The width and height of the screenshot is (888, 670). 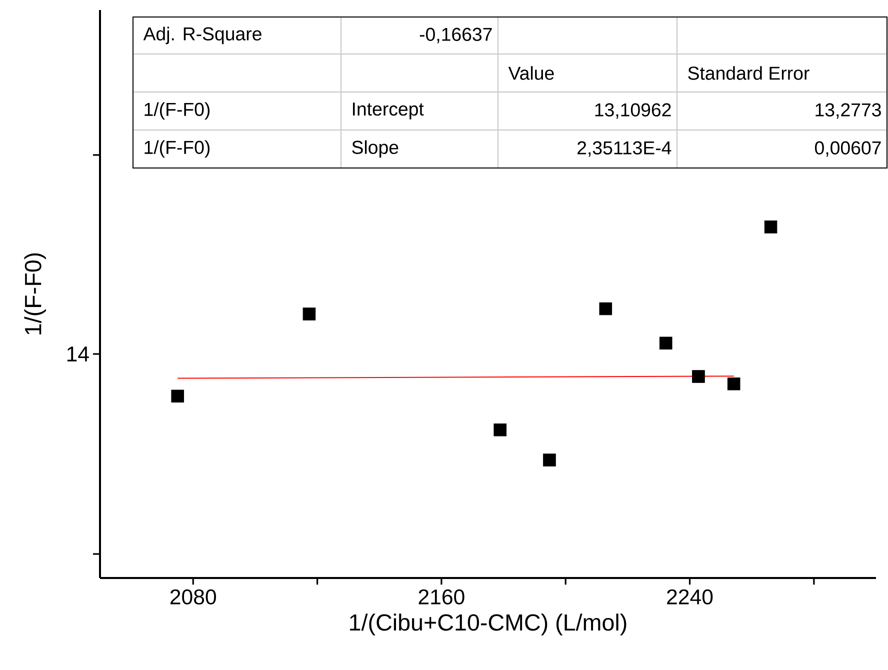 What do you see at coordinates (625, 149) in the screenshot?
I see `text: 2,35113E-4` at bounding box center [625, 149].